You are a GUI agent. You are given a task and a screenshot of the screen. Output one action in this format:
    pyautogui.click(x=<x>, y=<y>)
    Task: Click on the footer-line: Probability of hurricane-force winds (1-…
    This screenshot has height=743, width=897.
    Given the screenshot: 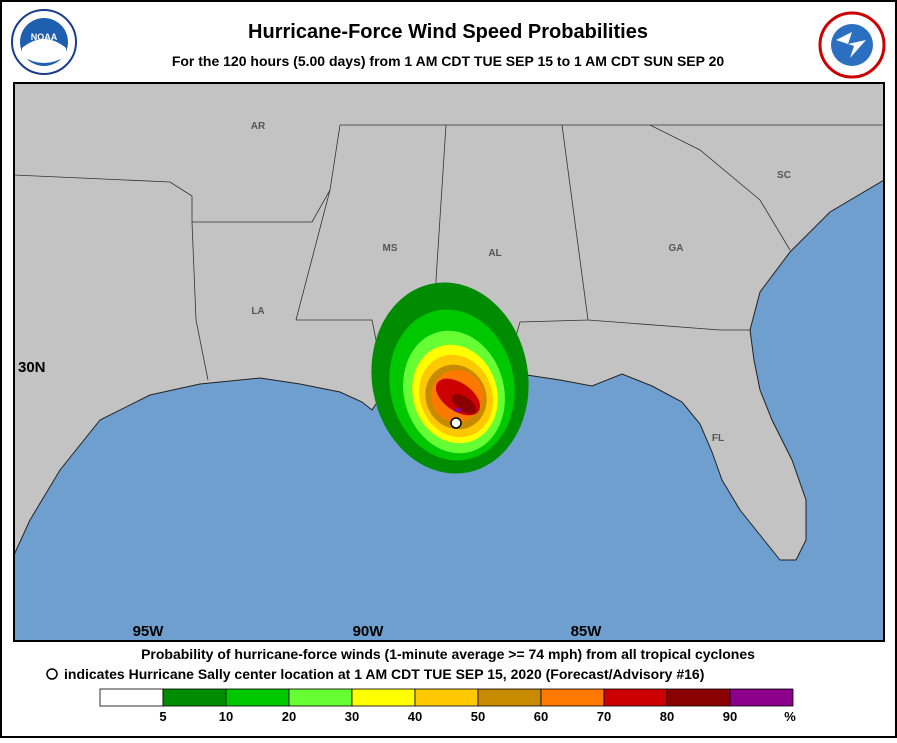 What is the action you would take?
    pyautogui.click(x=448, y=654)
    